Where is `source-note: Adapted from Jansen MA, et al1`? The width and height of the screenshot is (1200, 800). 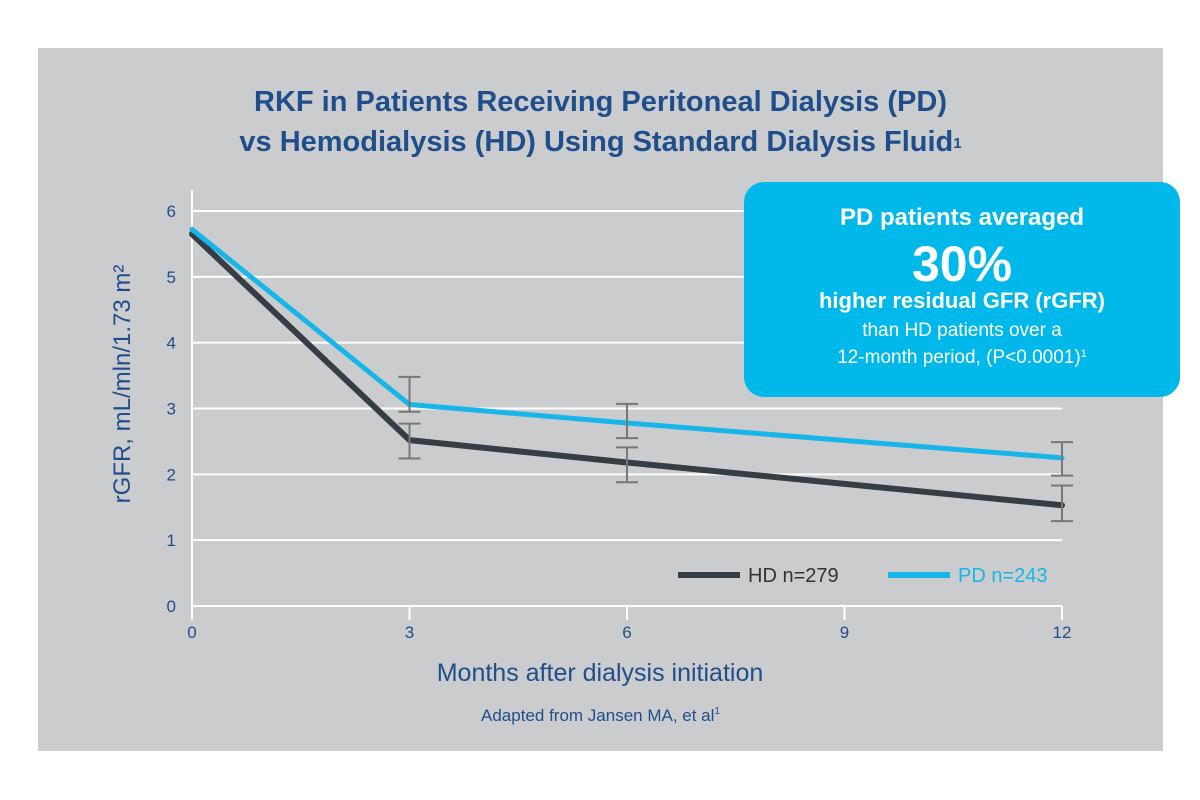
source-note: Adapted from Jansen MA, et al1 is located at coordinates (600, 715).